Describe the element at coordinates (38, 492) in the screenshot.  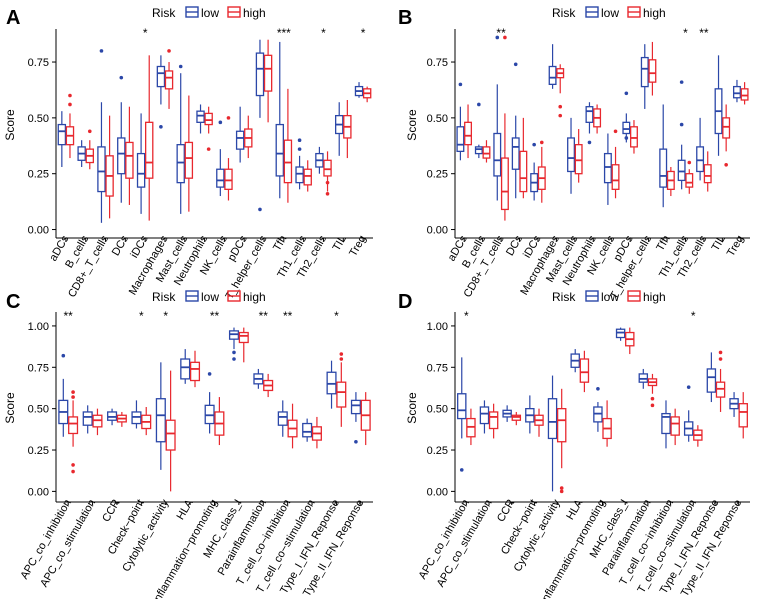
I see `y-tick-label: 0.00` at that location.